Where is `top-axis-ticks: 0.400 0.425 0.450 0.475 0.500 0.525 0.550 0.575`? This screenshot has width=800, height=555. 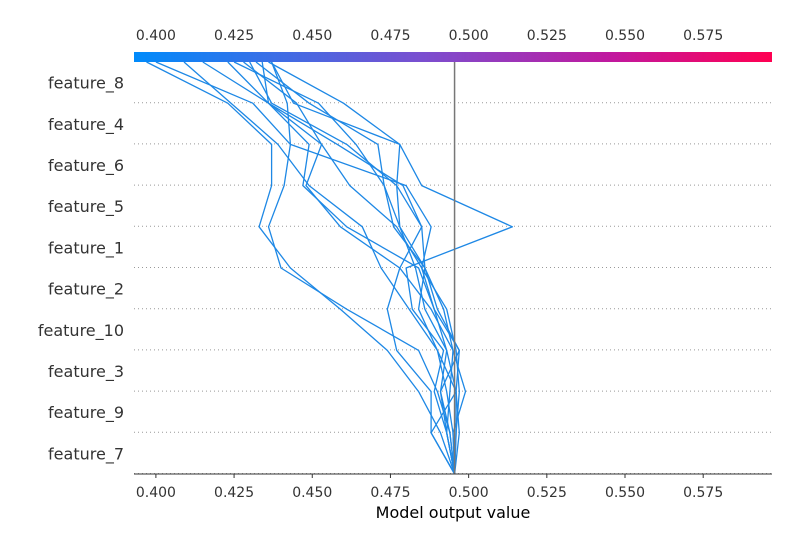
top-axis-ticks: 0.400 0.425 0.450 0.475 0.500 0.525 0.550 0.575 is located at coordinates (429, 36).